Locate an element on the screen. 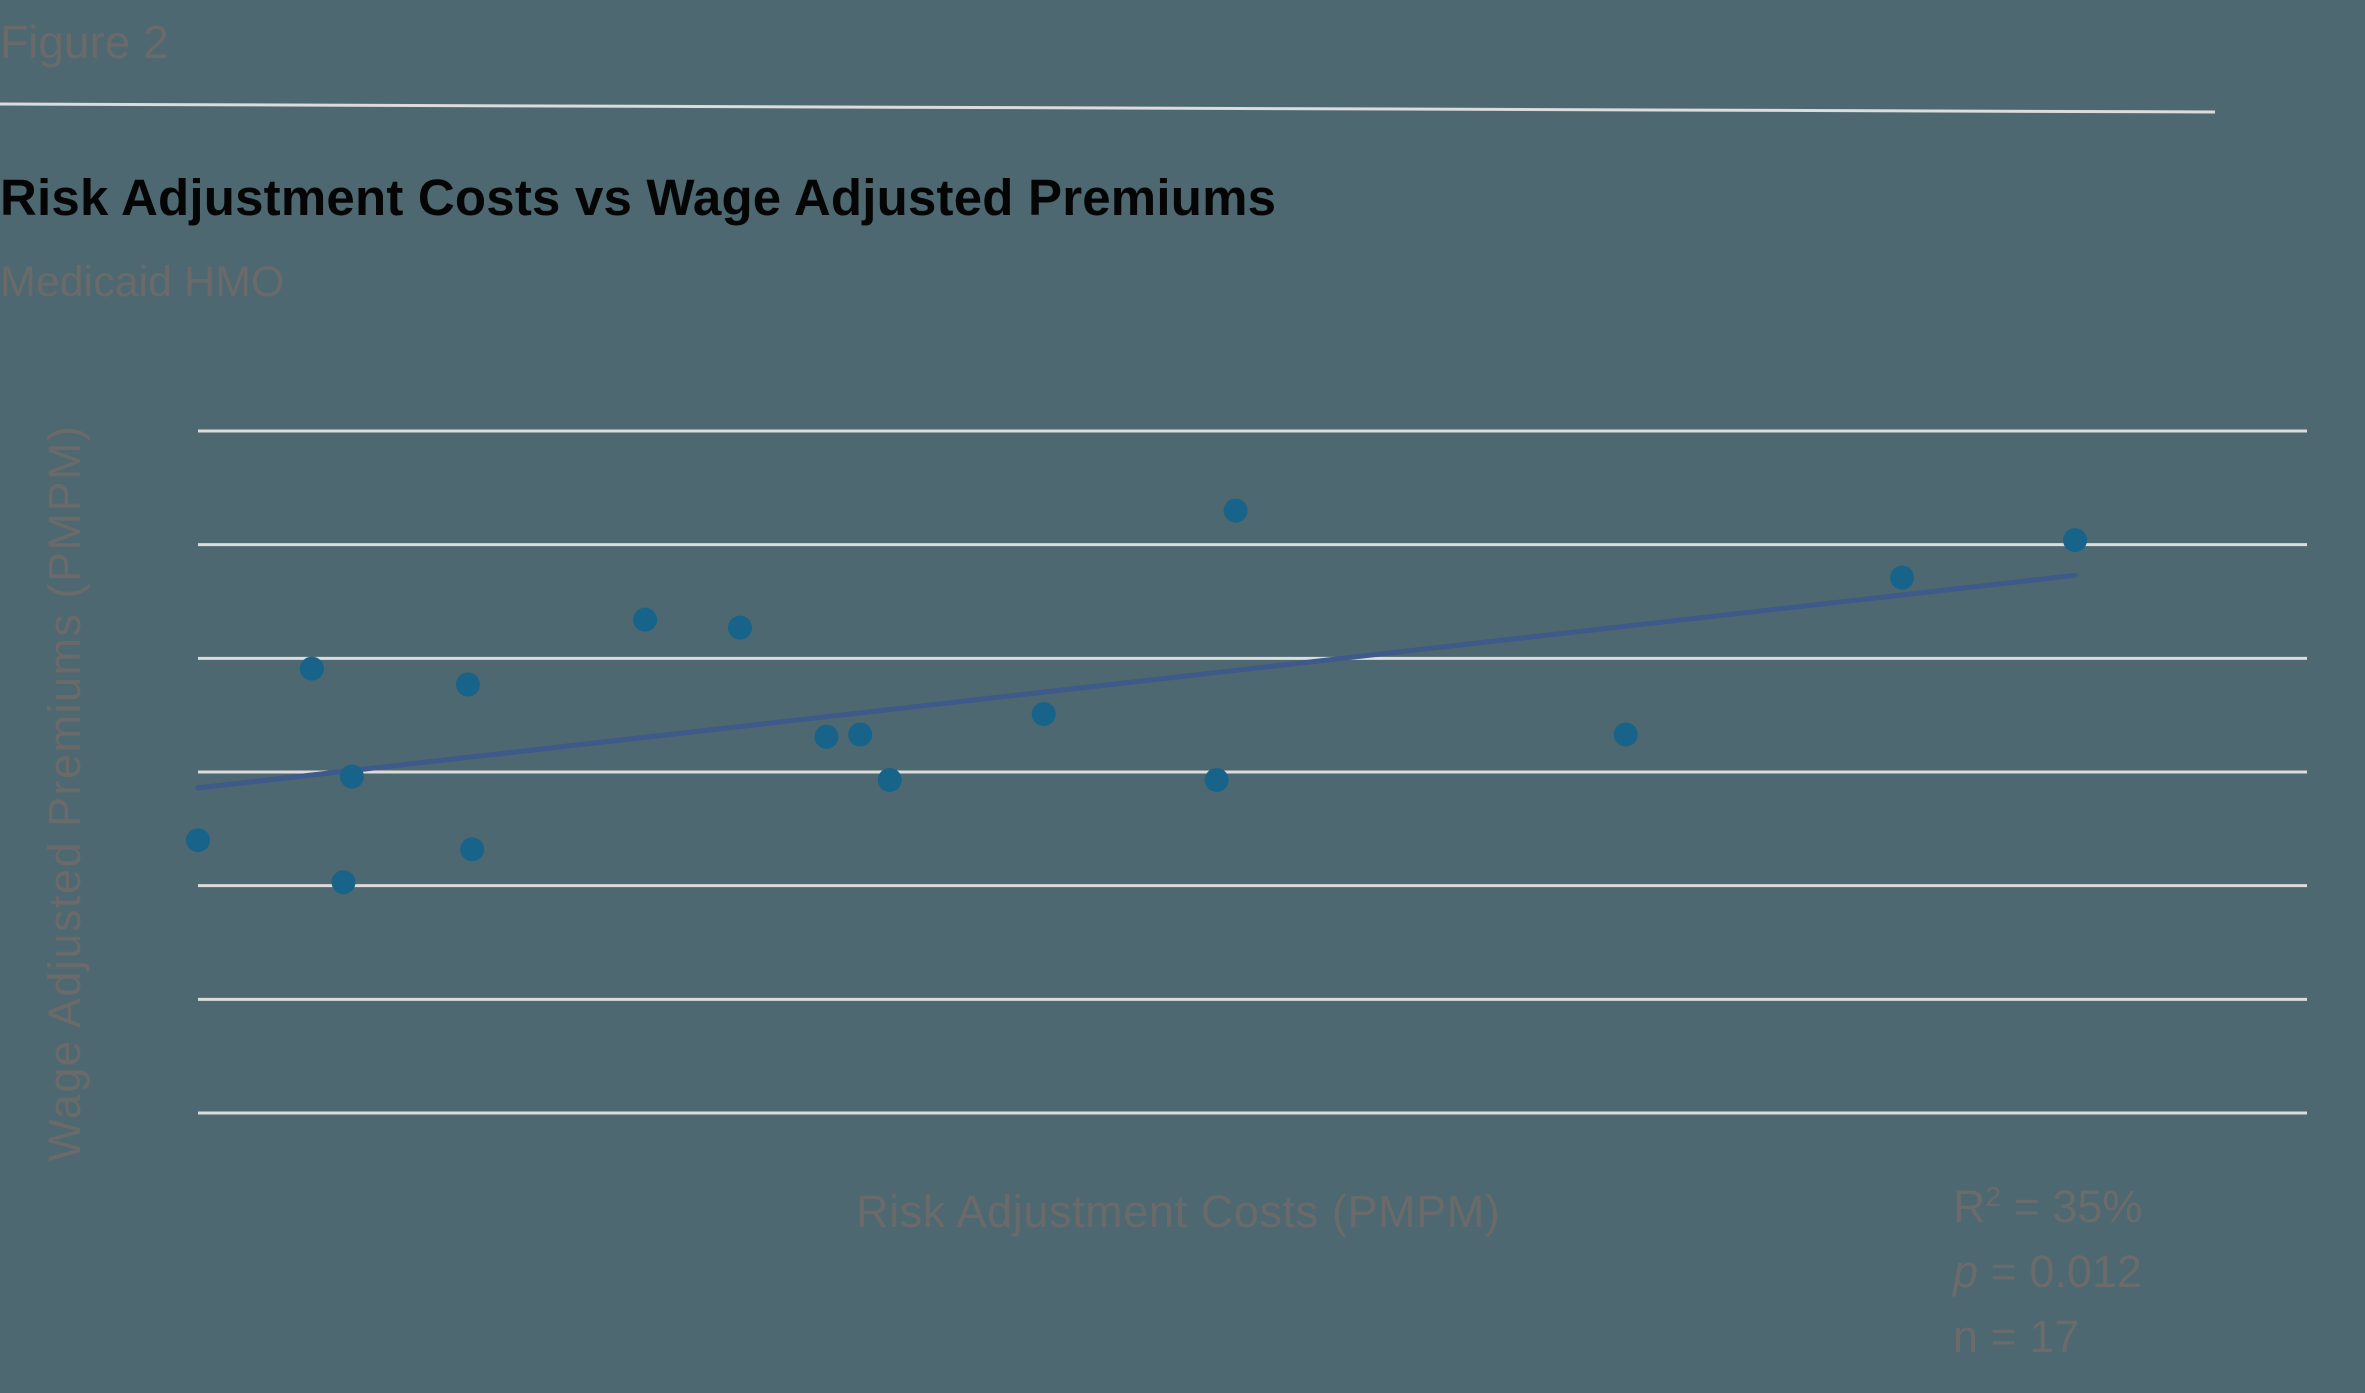 The height and width of the screenshot is (1393, 2365). r-squared-stat: R2 = 35% is located at coordinates (2048, 1206).